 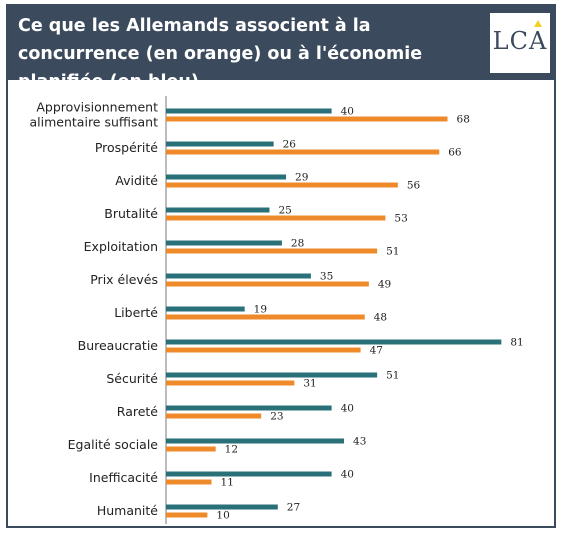 I want to click on data-label: 47, so click(x=376, y=351).